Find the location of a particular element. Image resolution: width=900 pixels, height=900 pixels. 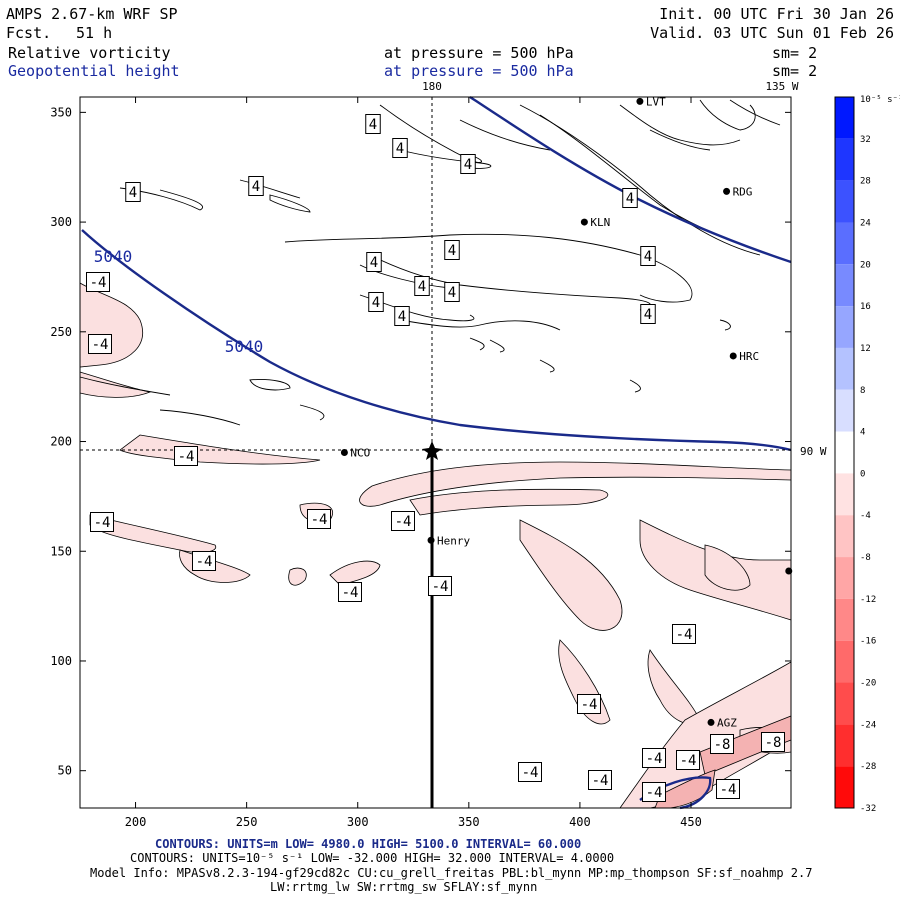

station-label: KLN is located at coordinates (600, 222).